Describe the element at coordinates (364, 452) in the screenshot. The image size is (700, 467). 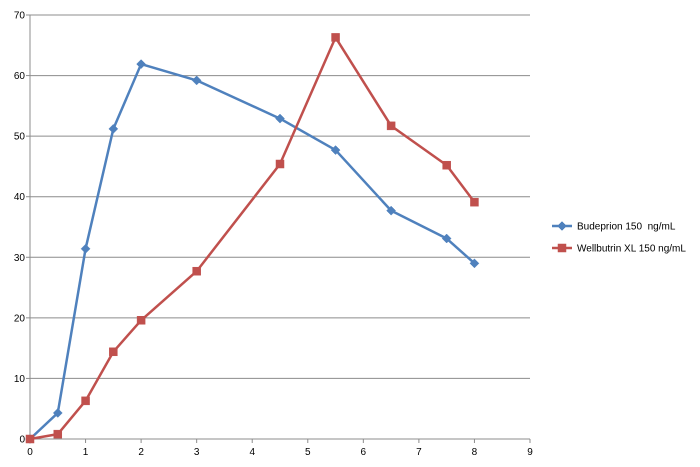
I see `x-tick-label: 6` at that location.